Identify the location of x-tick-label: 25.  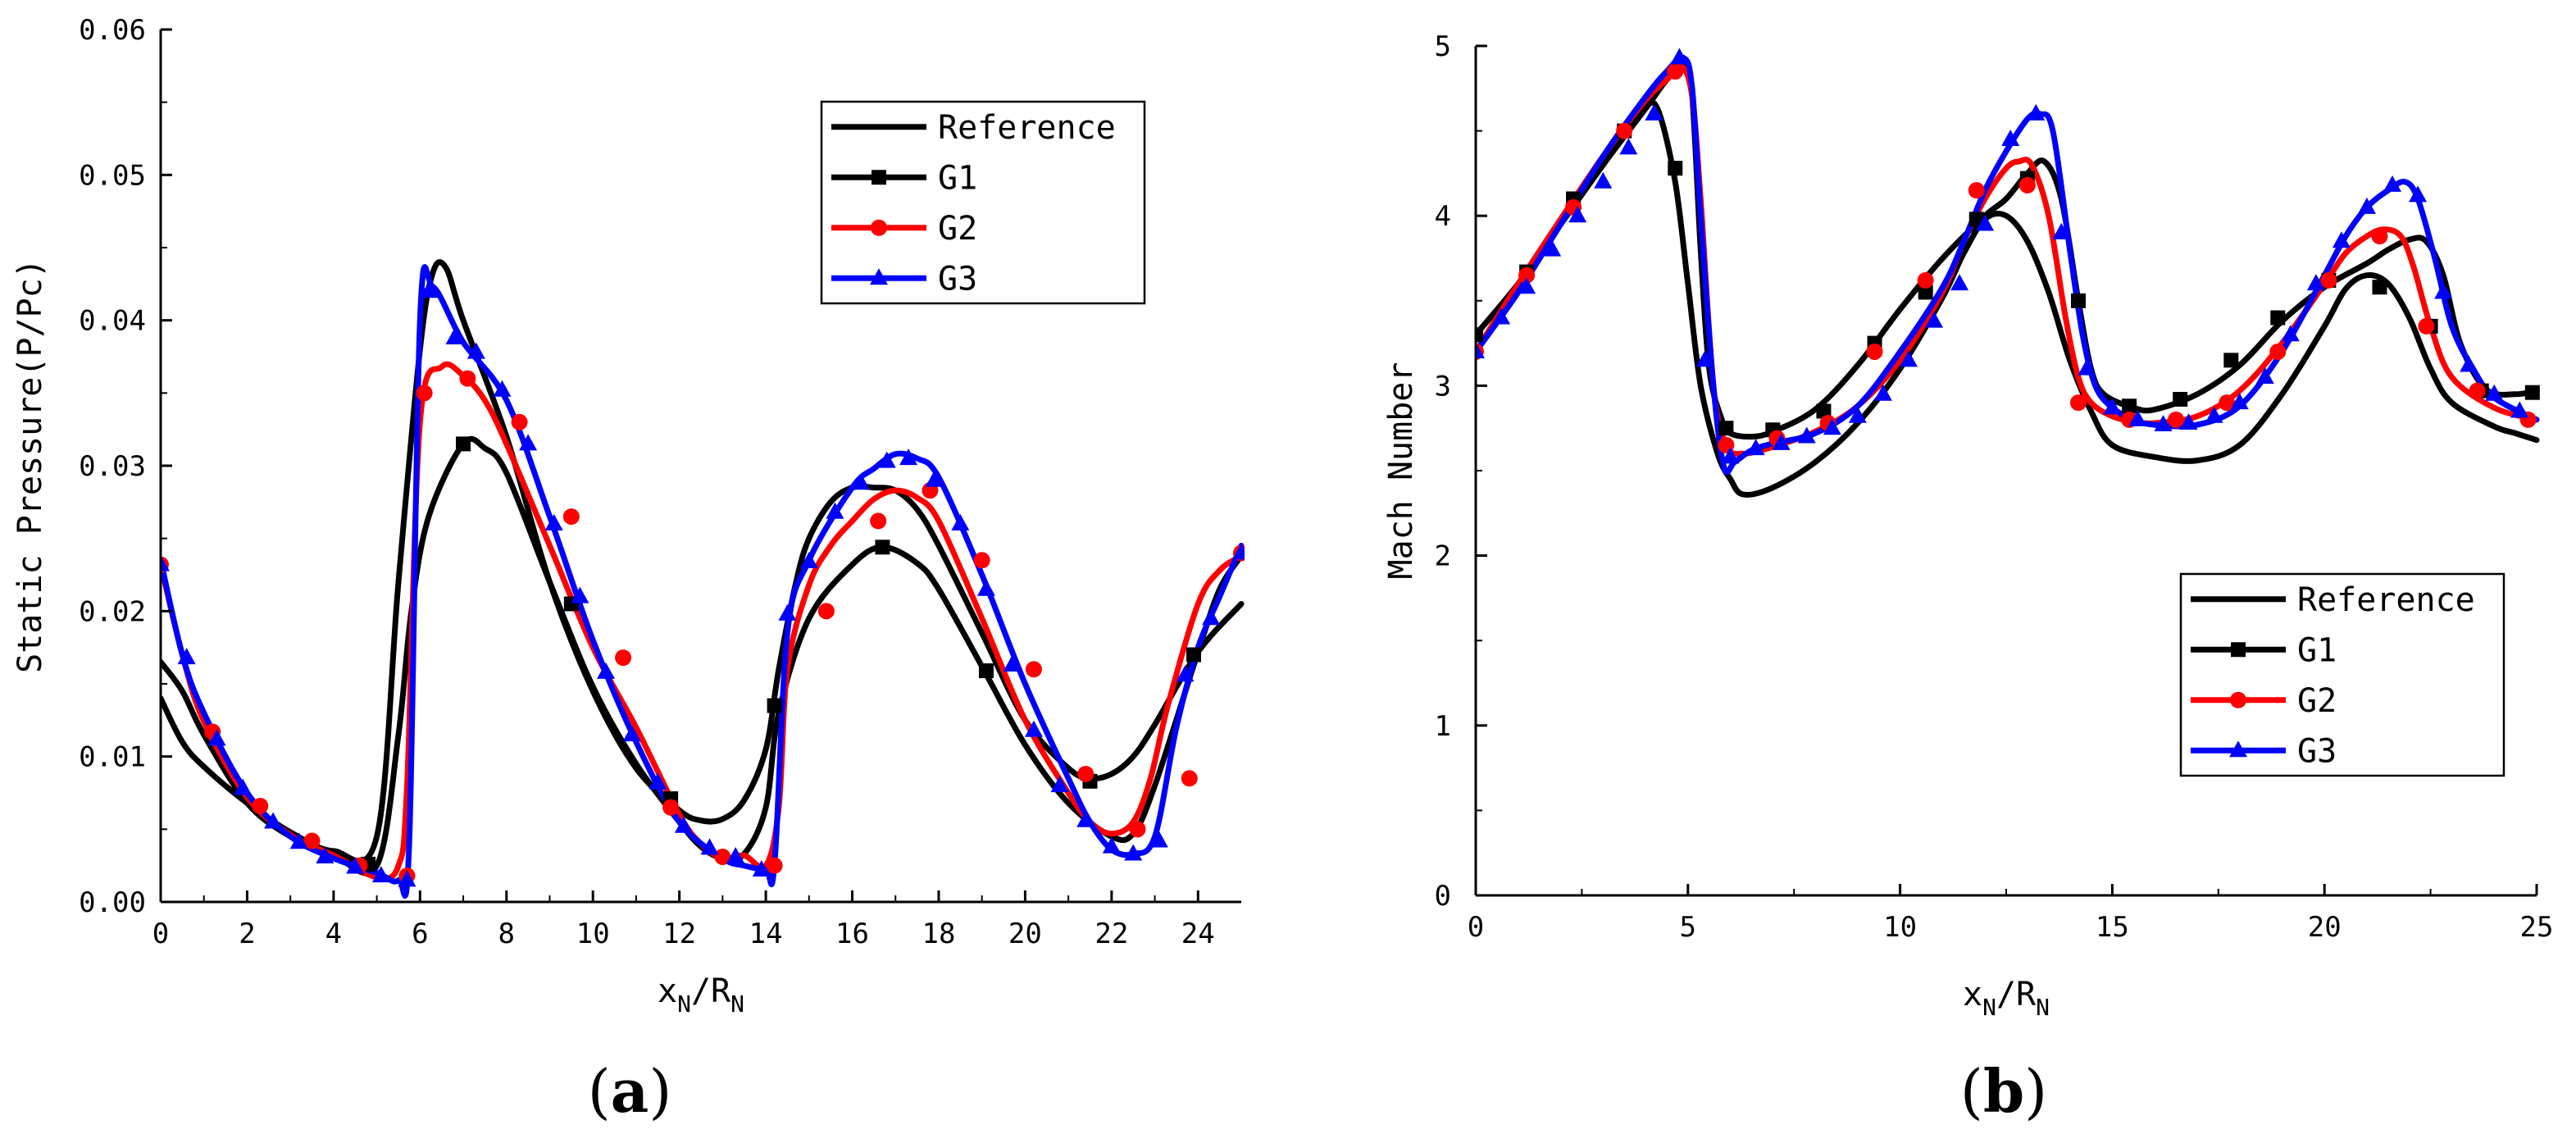
(2537, 927).